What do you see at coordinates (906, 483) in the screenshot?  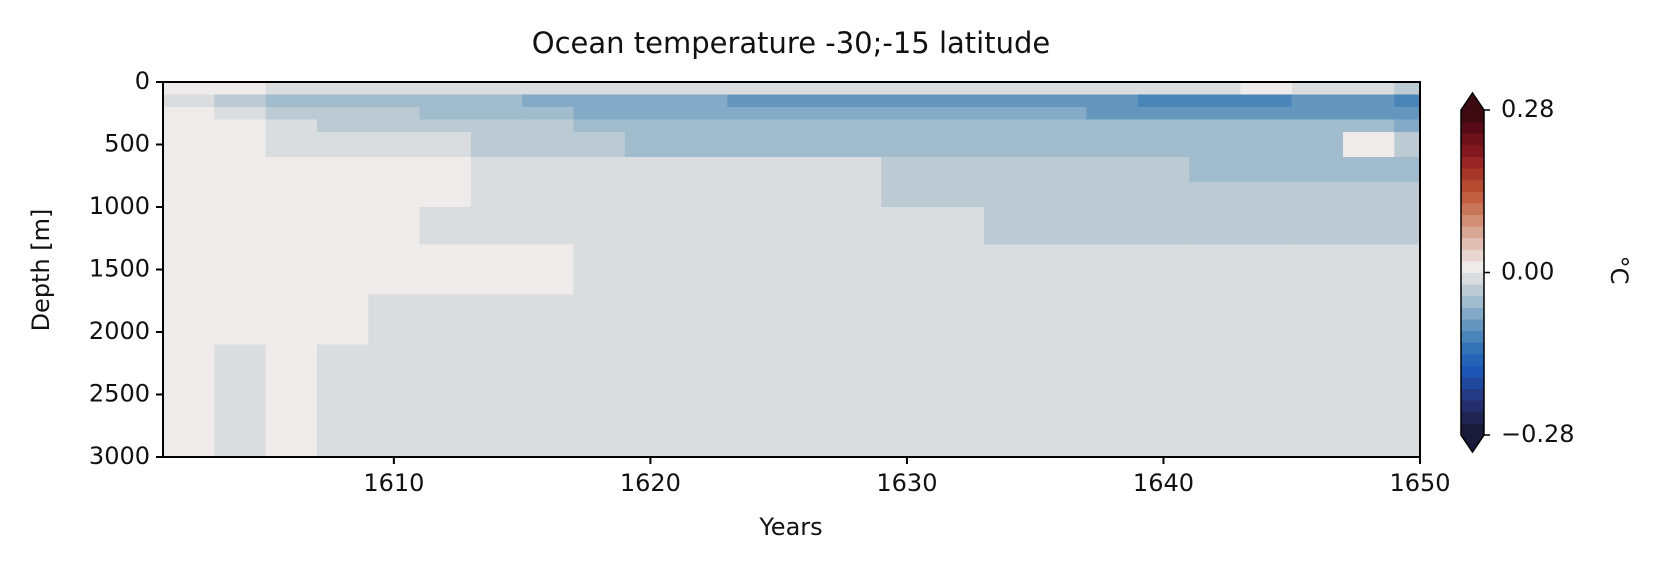 I see `x-tick-label: 1630` at bounding box center [906, 483].